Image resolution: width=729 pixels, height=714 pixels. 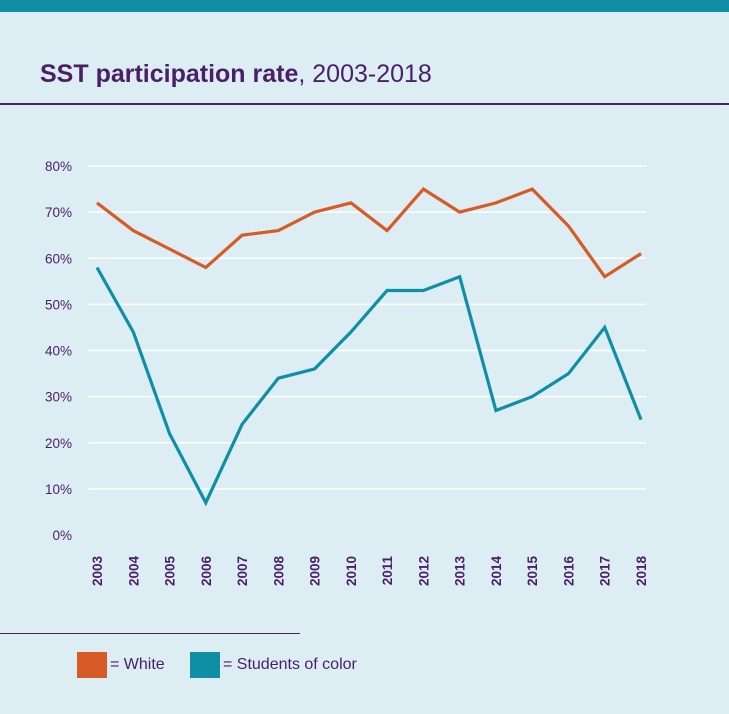 I want to click on y-tick-label: 50%, so click(x=58, y=304).